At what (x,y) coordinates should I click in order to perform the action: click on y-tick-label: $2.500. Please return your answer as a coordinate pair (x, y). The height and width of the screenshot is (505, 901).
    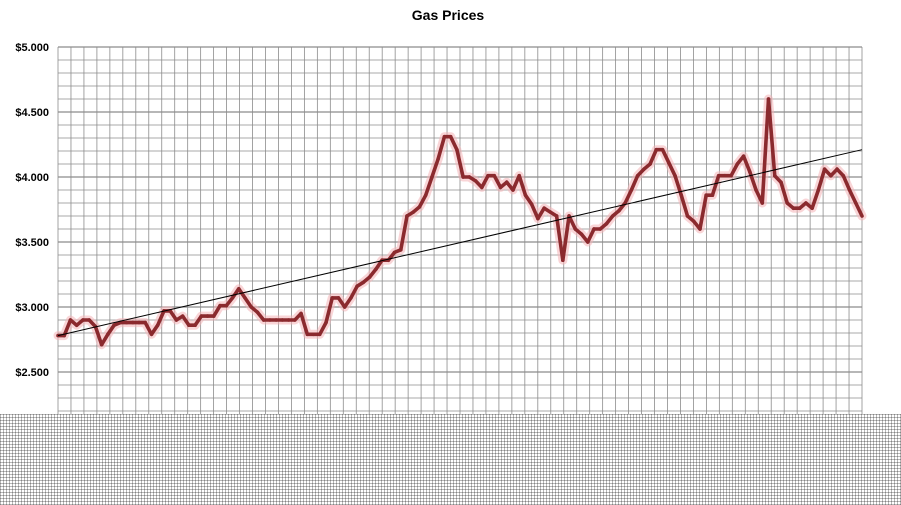
    Looking at the image, I should click on (32, 373).